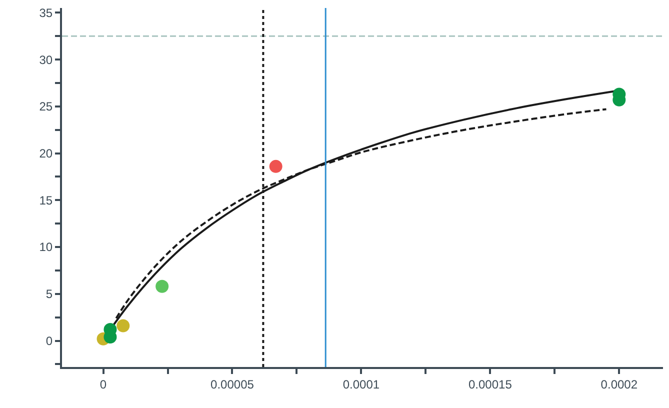 Image resolution: width=669 pixels, height=408 pixels. Describe the element at coordinates (46, 247) in the screenshot. I see `y-tick-label: 10` at that location.